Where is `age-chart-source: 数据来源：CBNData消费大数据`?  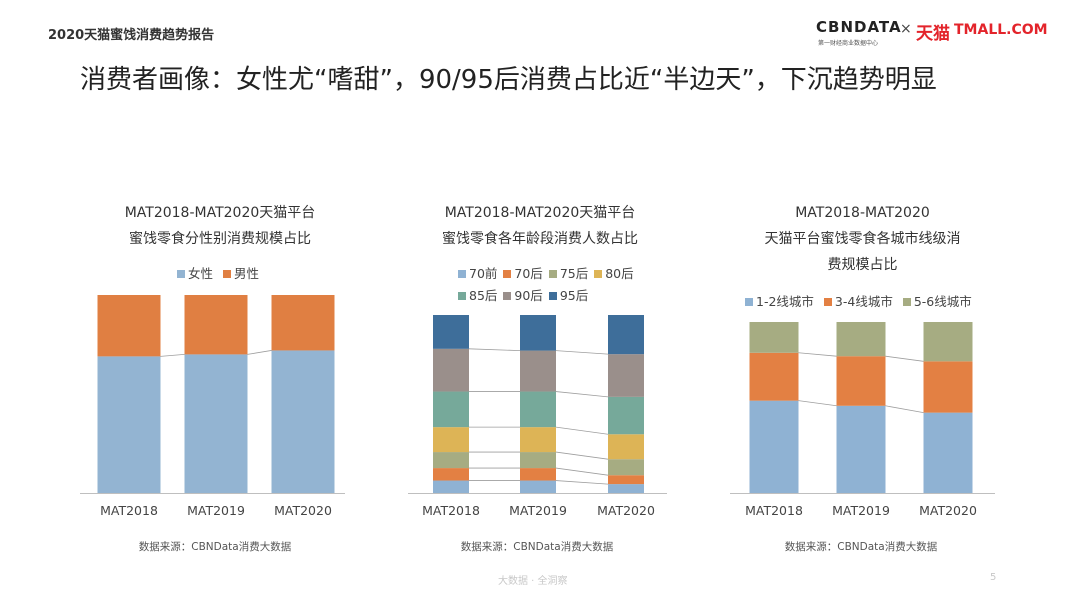 age-chart-source: 数据来源：CBNData消费大数据 is located at coordinates (537, 547).